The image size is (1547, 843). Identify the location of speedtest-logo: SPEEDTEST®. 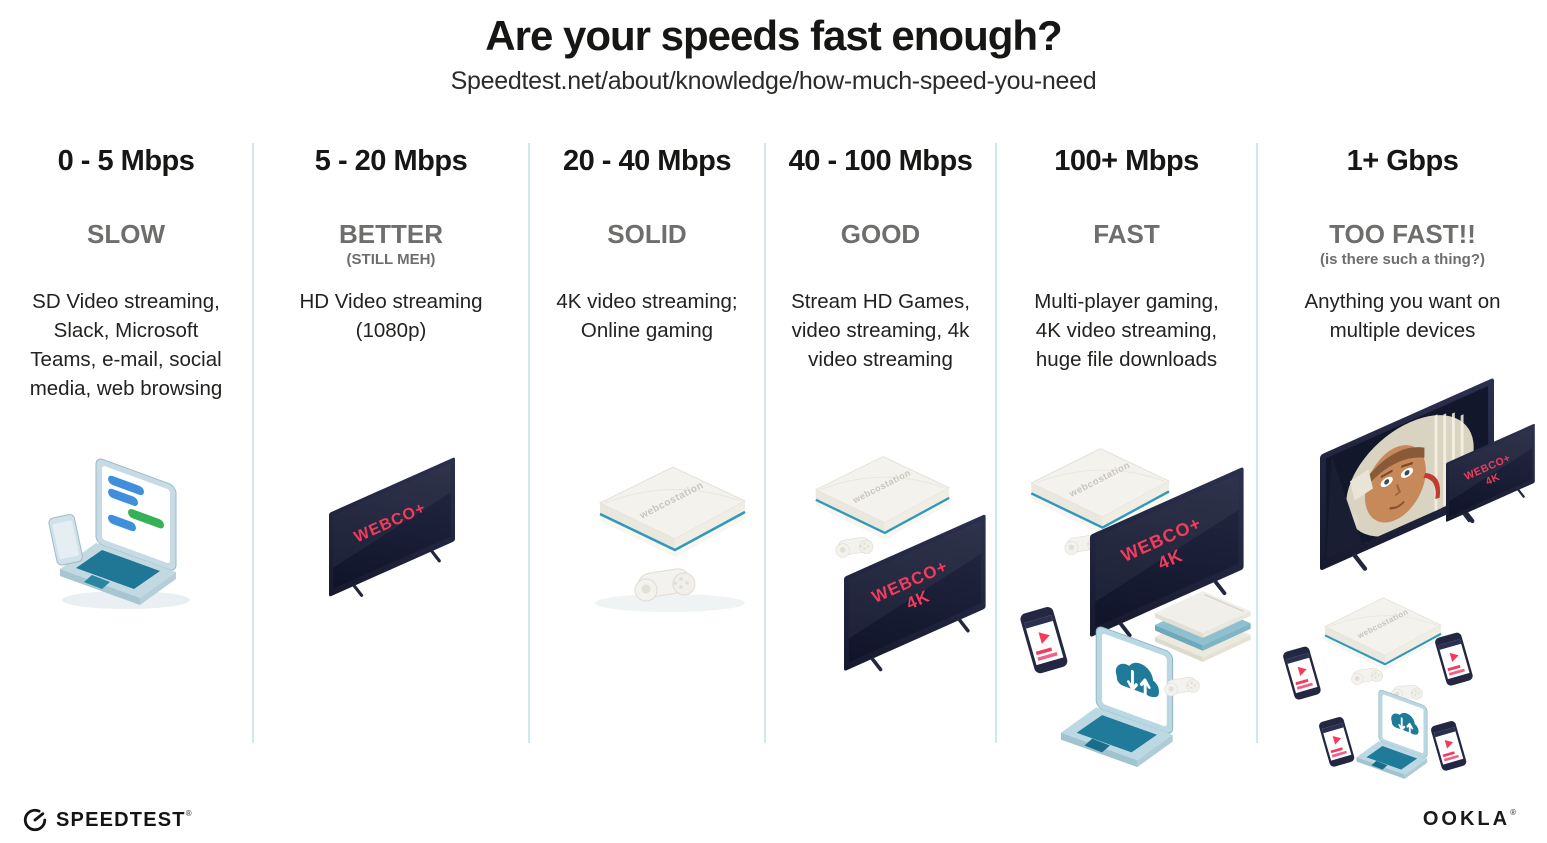
(107, 820).